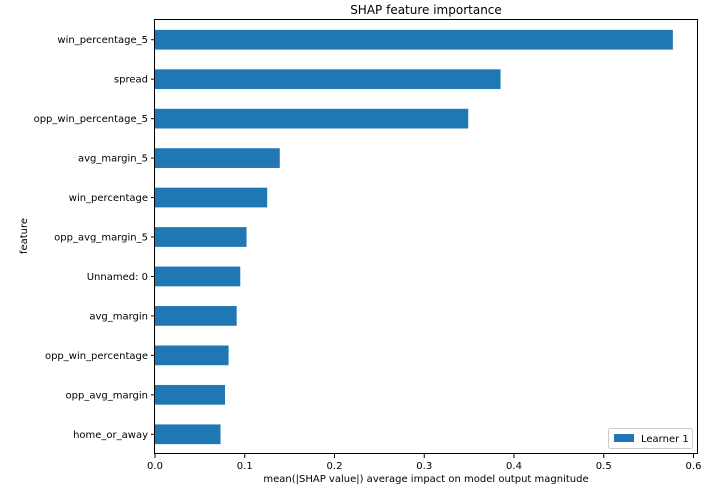 The width and height of the screenshot is (720, 504). I want to click on y-tick-label: win_percentage, so click(108, 198).